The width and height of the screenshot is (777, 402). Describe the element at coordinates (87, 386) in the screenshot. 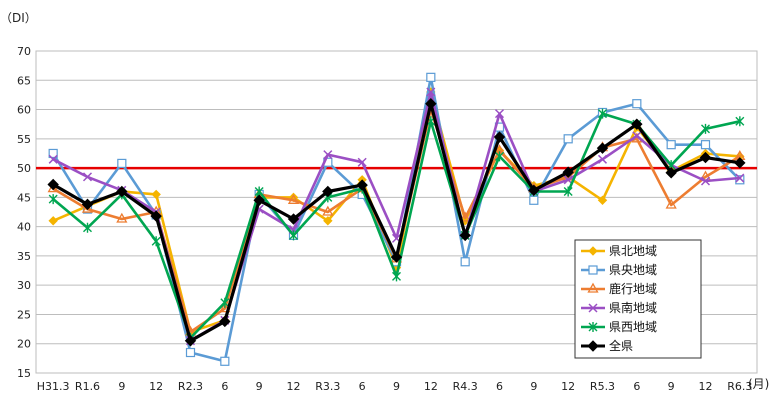

I see `x-tick-label: R1.6` at that location.